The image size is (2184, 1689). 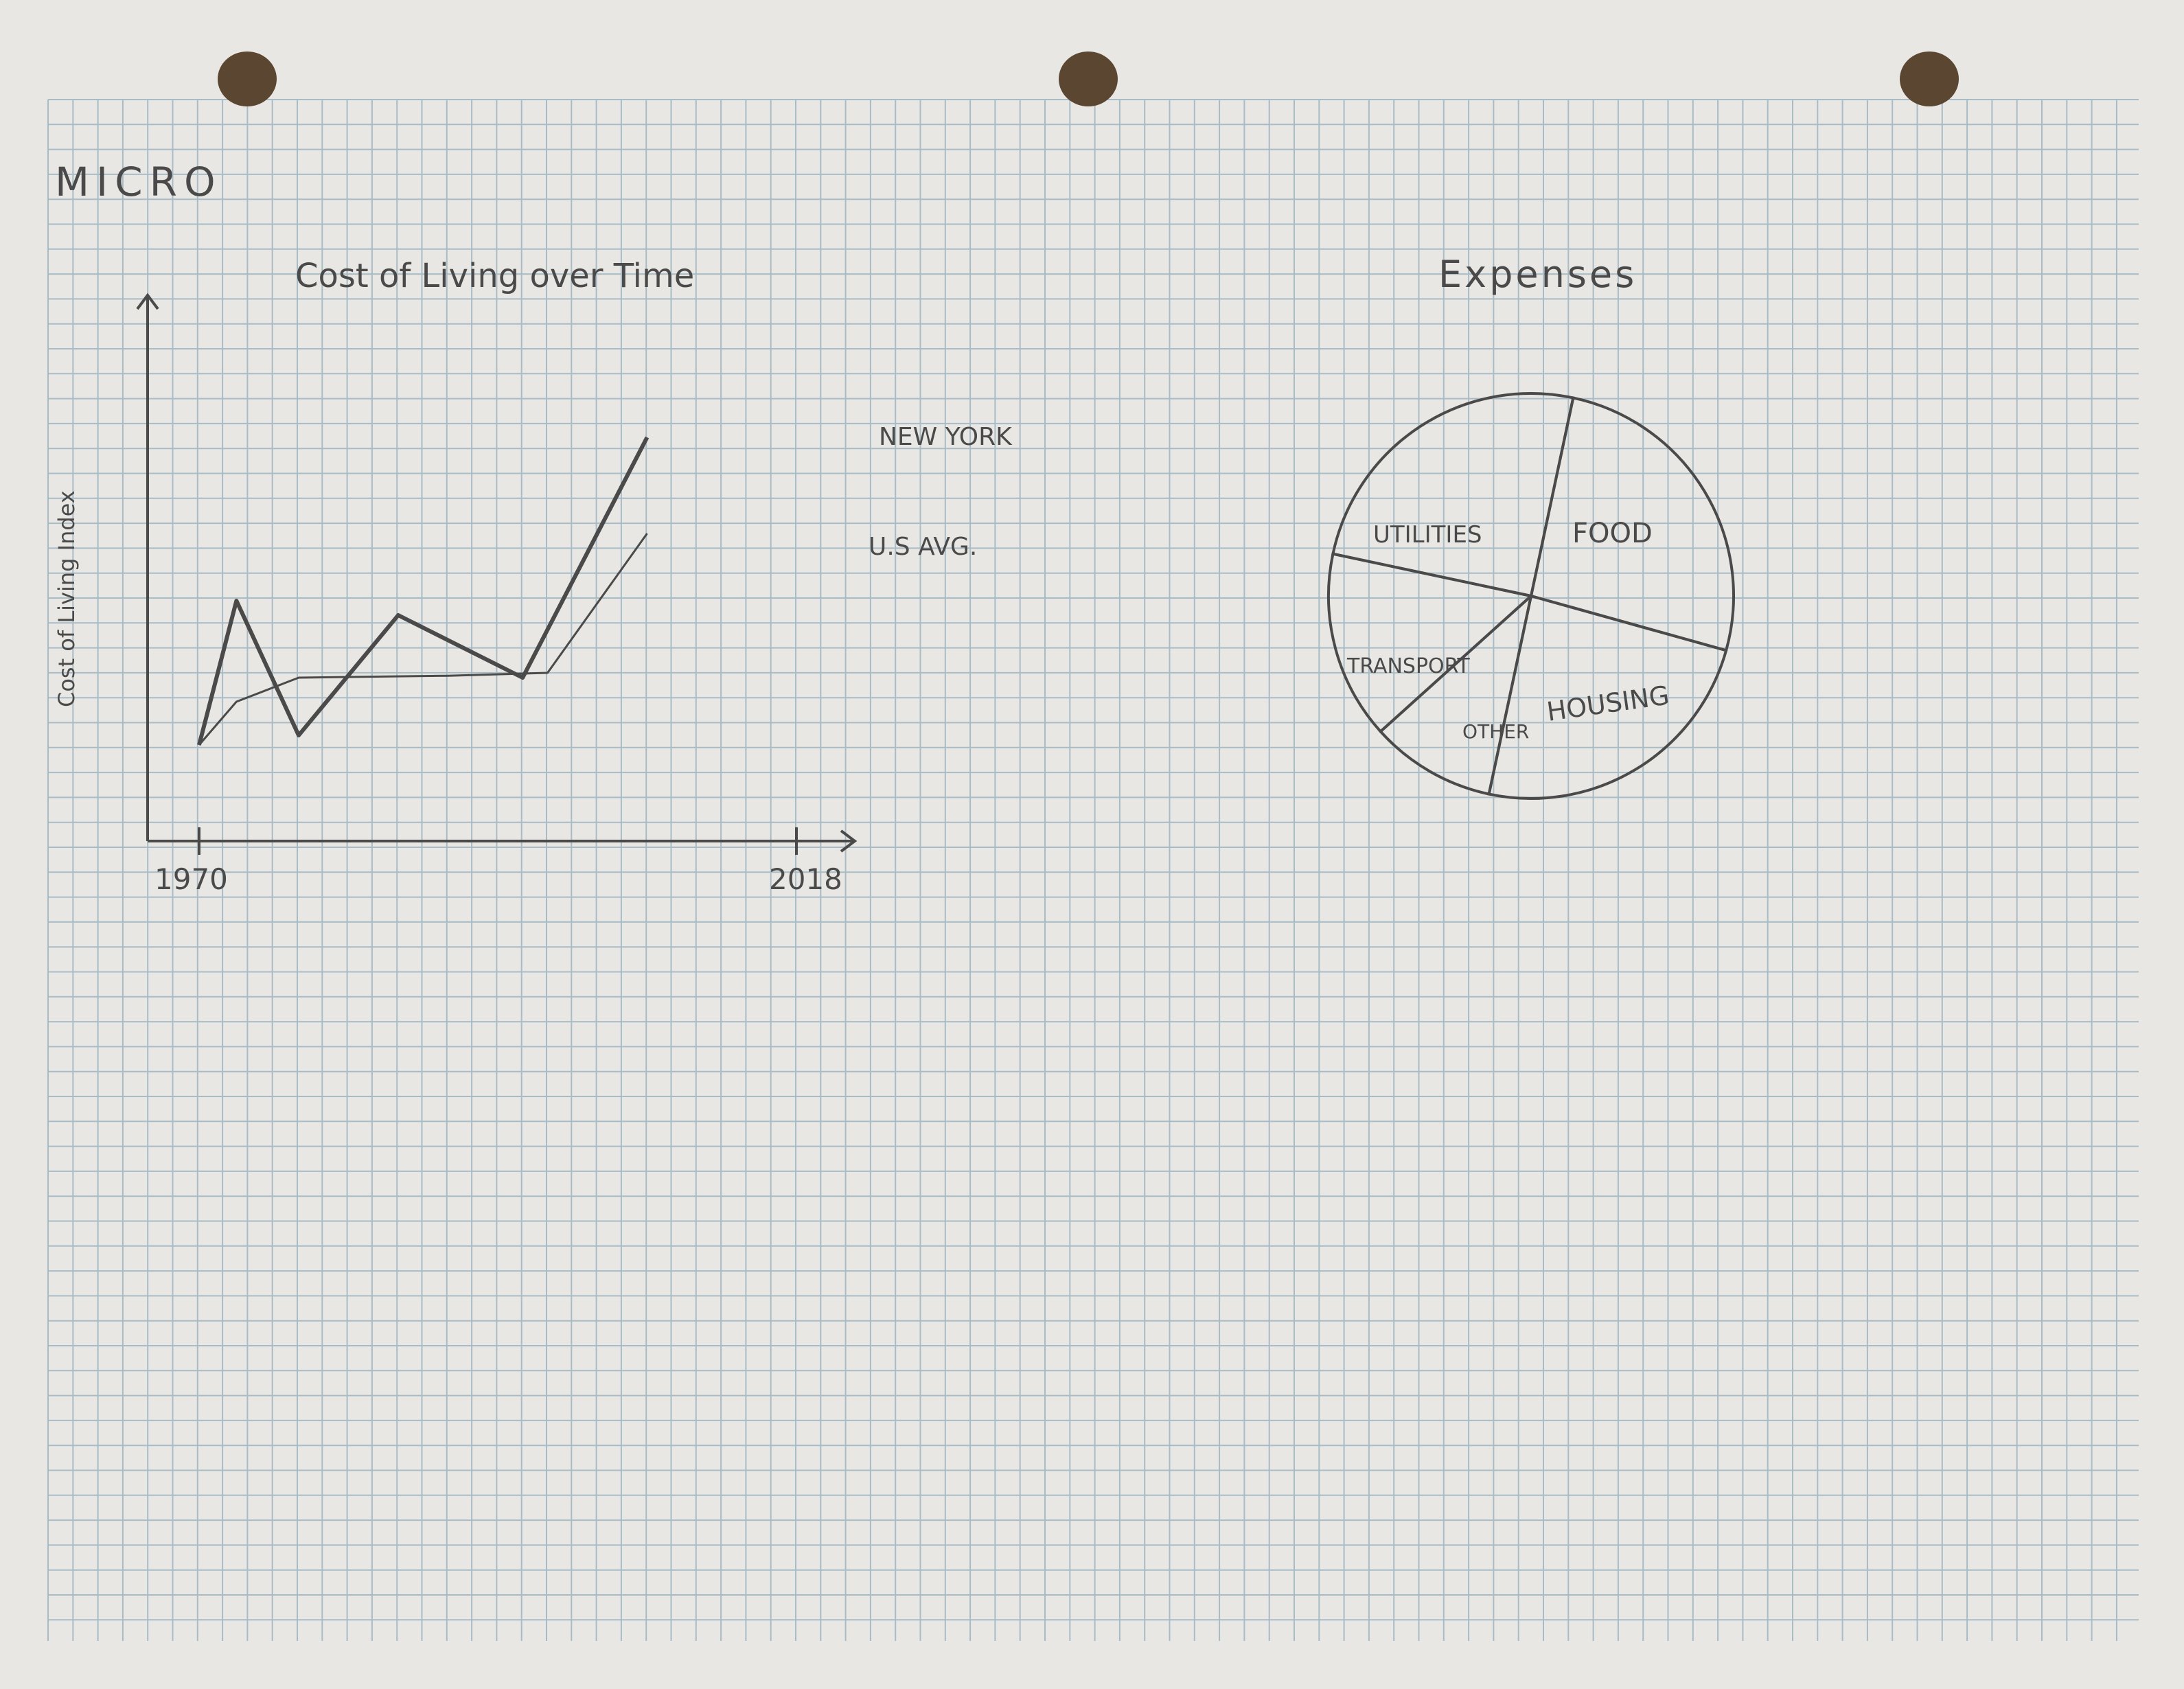 I want to click on pie-slice-other, so click(x=1456, y=694).